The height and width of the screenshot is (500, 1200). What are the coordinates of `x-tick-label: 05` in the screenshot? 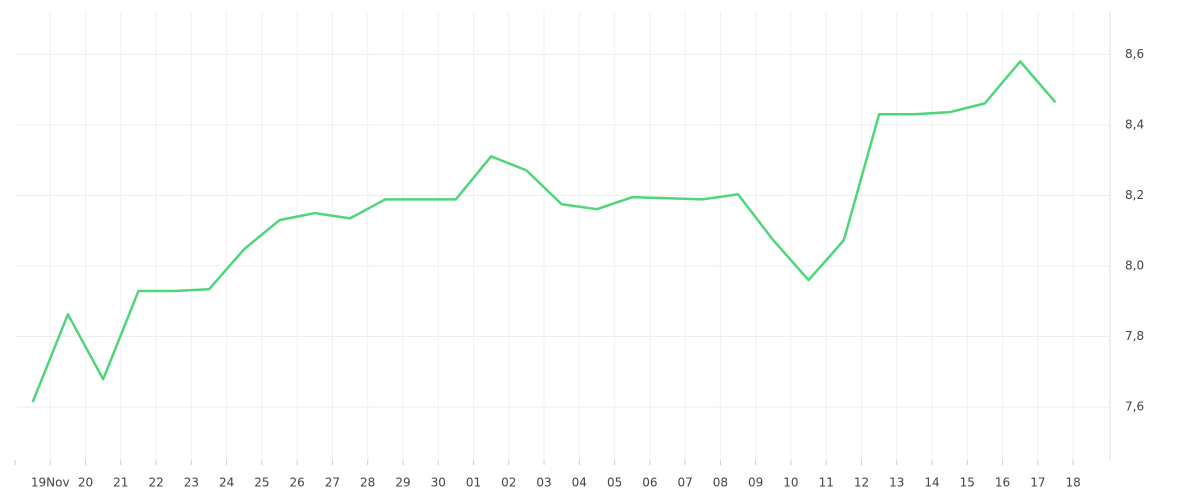 It's located at (614, 483).